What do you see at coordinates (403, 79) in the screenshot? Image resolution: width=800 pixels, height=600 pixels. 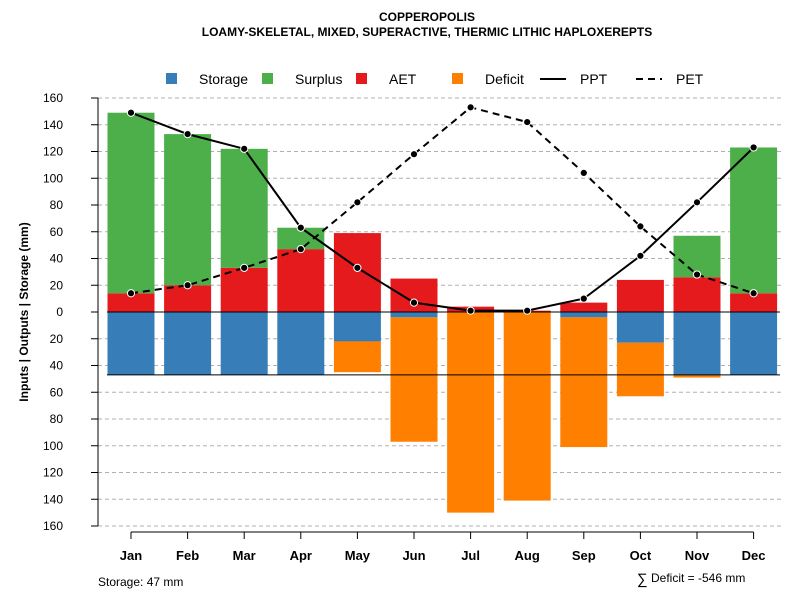 I see `legend-label: AET` at bounding box center [403, 79].